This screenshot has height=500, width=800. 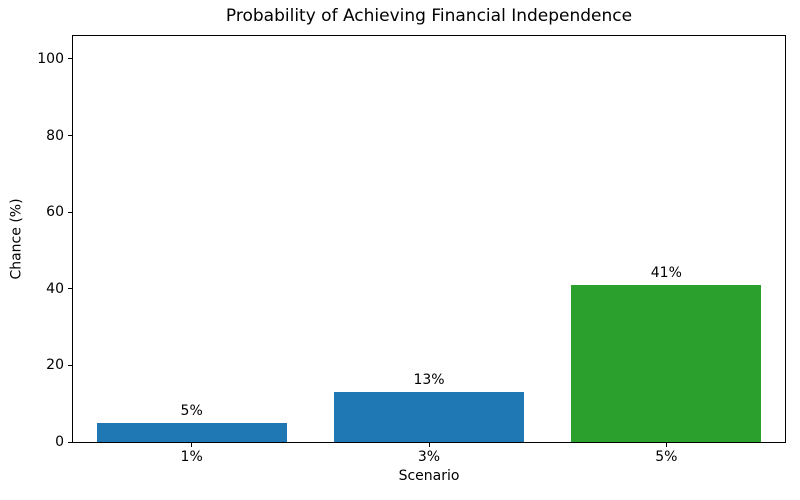 What do you see at coordinates (55, 365) in the screenshot?
I see `y-tick-label: 20` at bounding box center [55, 365].